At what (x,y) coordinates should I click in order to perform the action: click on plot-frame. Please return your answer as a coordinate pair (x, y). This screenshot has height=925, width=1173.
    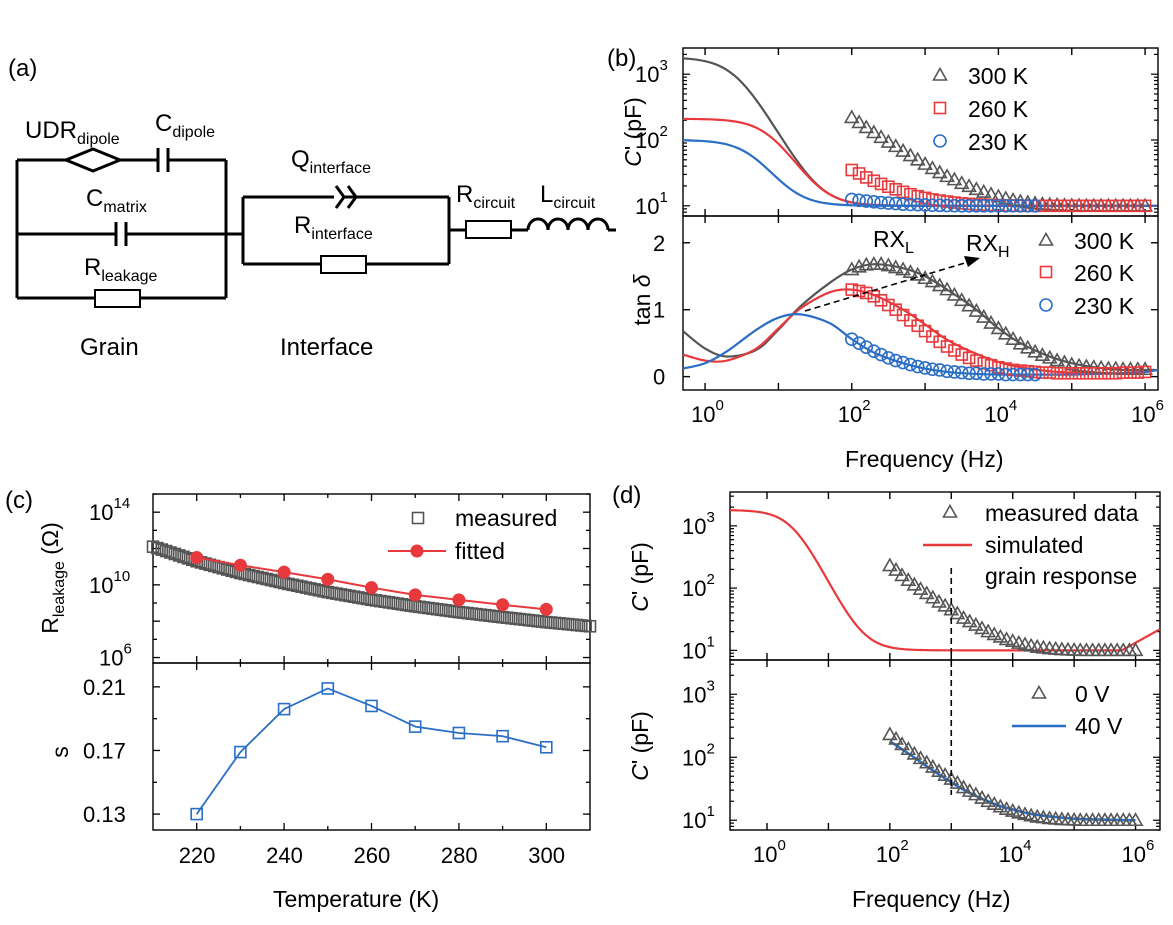
    Looking at the image, I should click on (371, 746).